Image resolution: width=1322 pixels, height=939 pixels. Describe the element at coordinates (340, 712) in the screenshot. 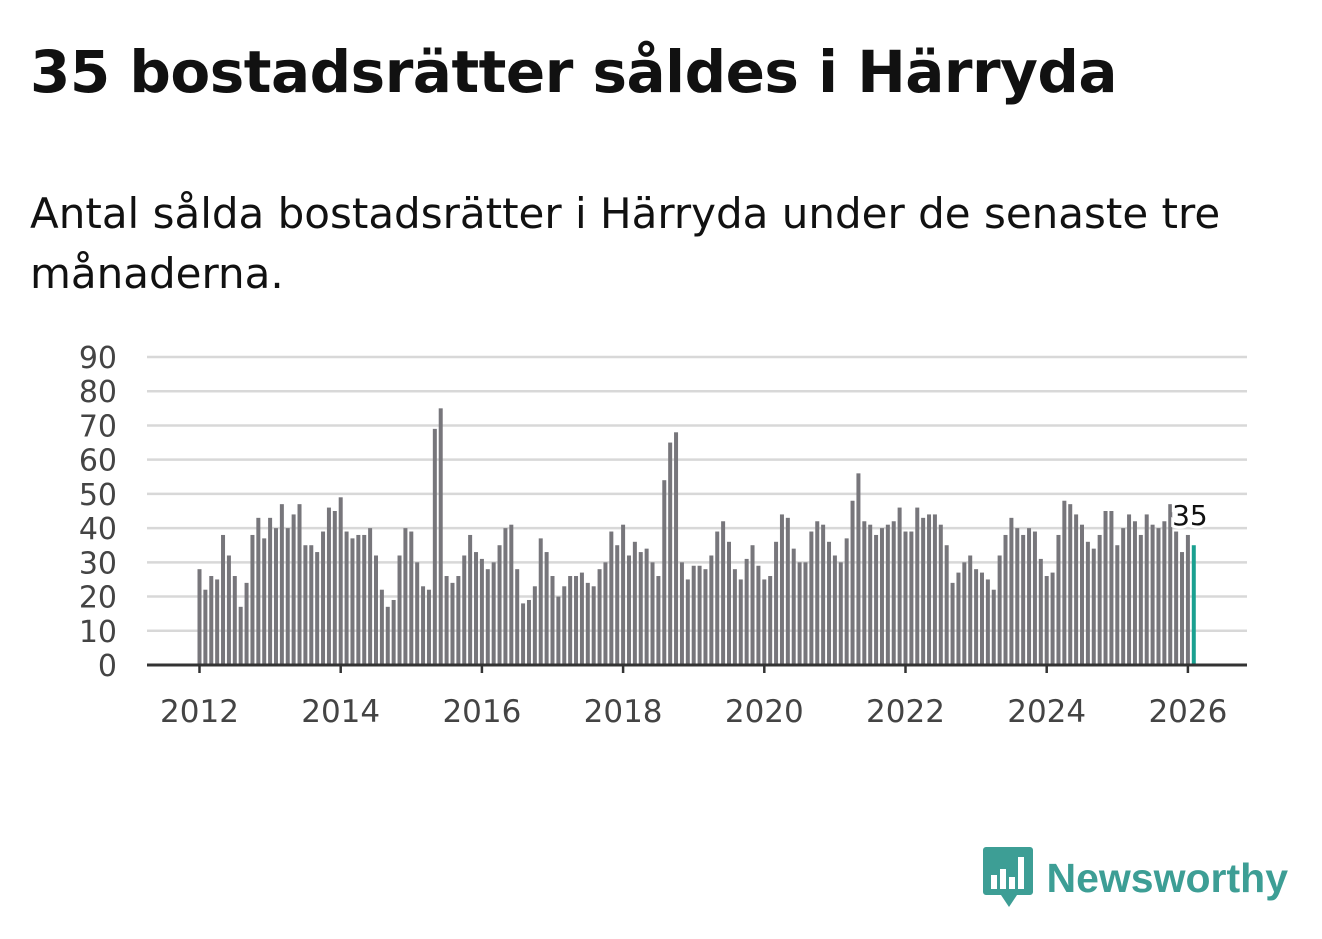

I see `x-tick-label: 2014` at that location.